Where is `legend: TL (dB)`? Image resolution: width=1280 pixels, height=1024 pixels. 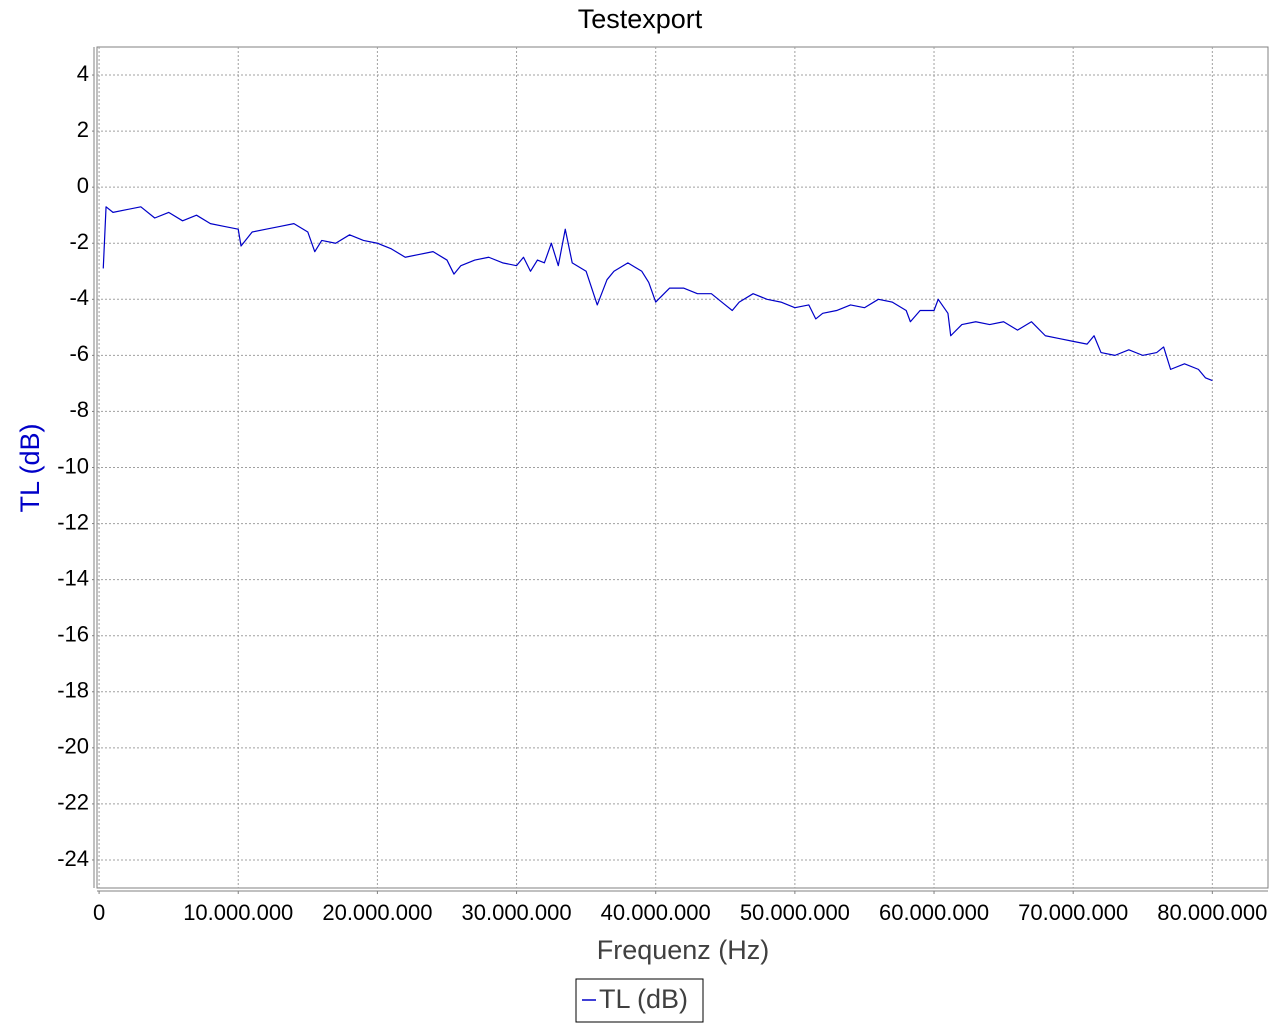
legend: TL (dB) is located at coordinates (639, 1000).